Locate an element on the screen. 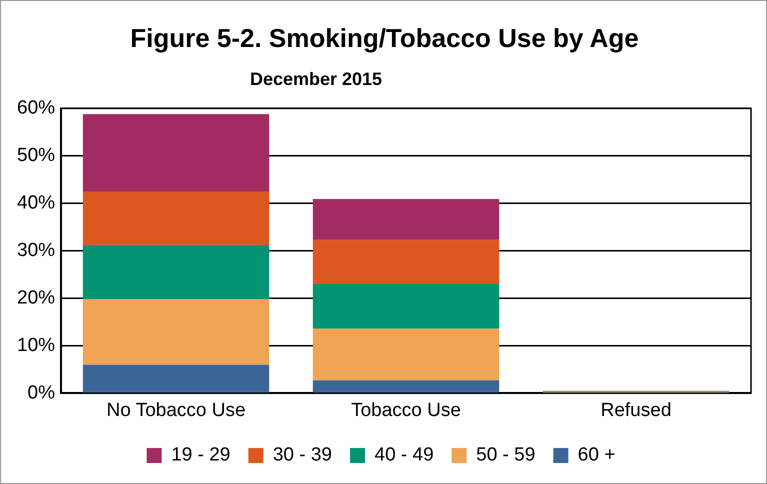  y-tick-label: 10% is located at coordinates (36, 345).